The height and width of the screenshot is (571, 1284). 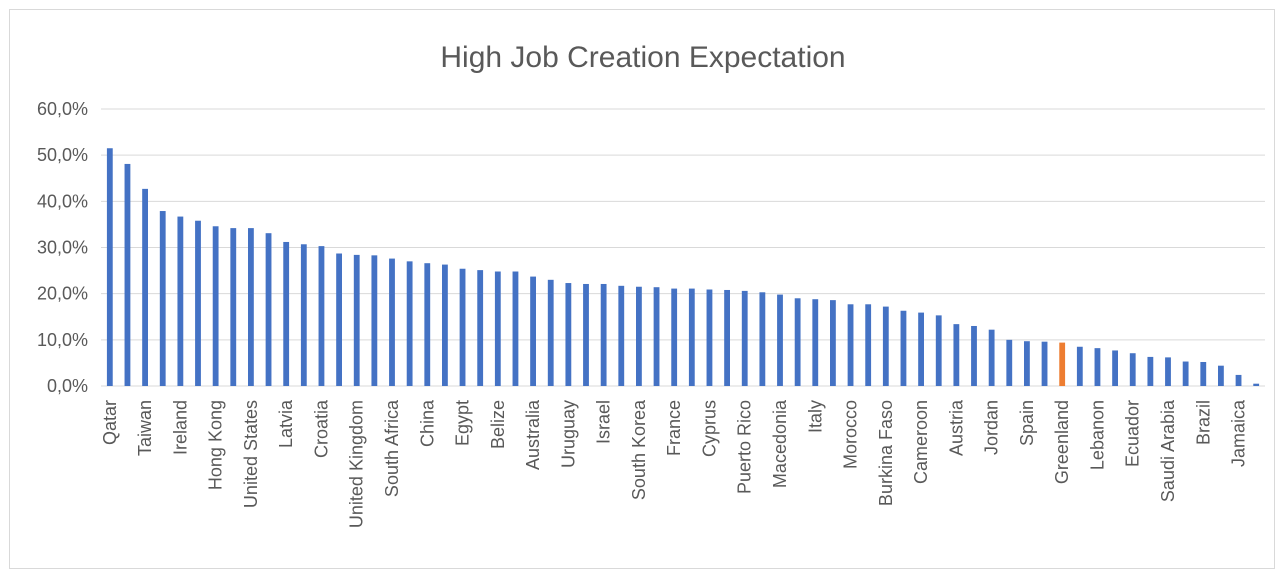 What do you see at coordinates (216, 445) in the screenshot?
I see `x-tick-label: Hong Kong` at bounding box center [216, 445].